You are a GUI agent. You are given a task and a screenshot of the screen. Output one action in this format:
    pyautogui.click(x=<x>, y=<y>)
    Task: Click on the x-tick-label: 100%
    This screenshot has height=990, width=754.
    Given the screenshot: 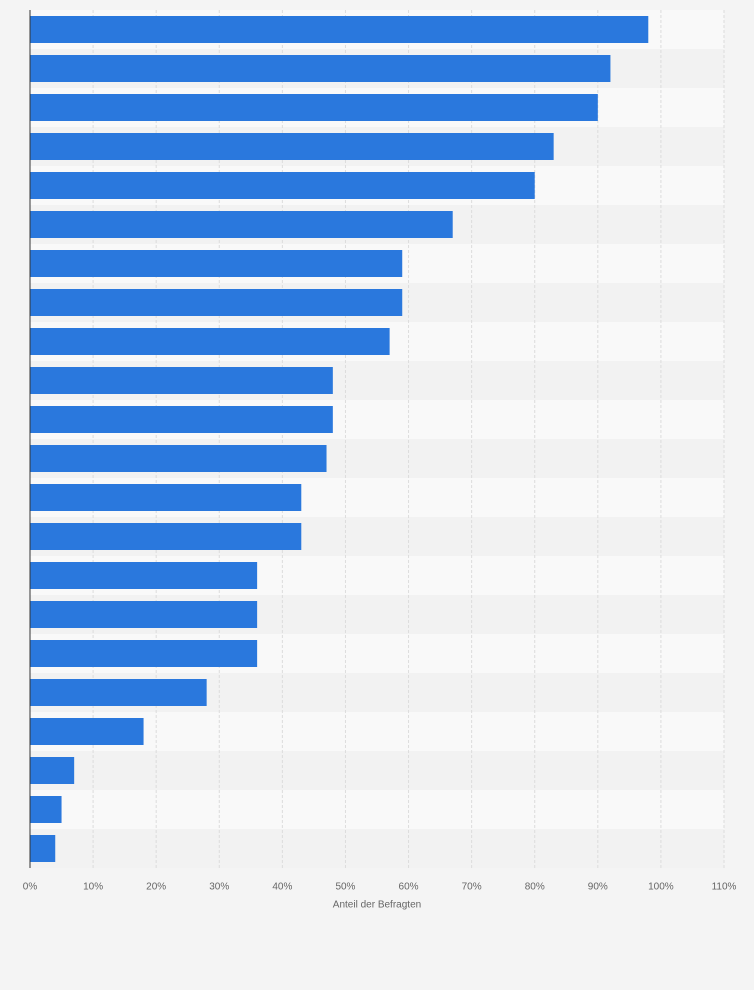 What is the action you would take?
    pyautogui.click(x=661, y=887)
    